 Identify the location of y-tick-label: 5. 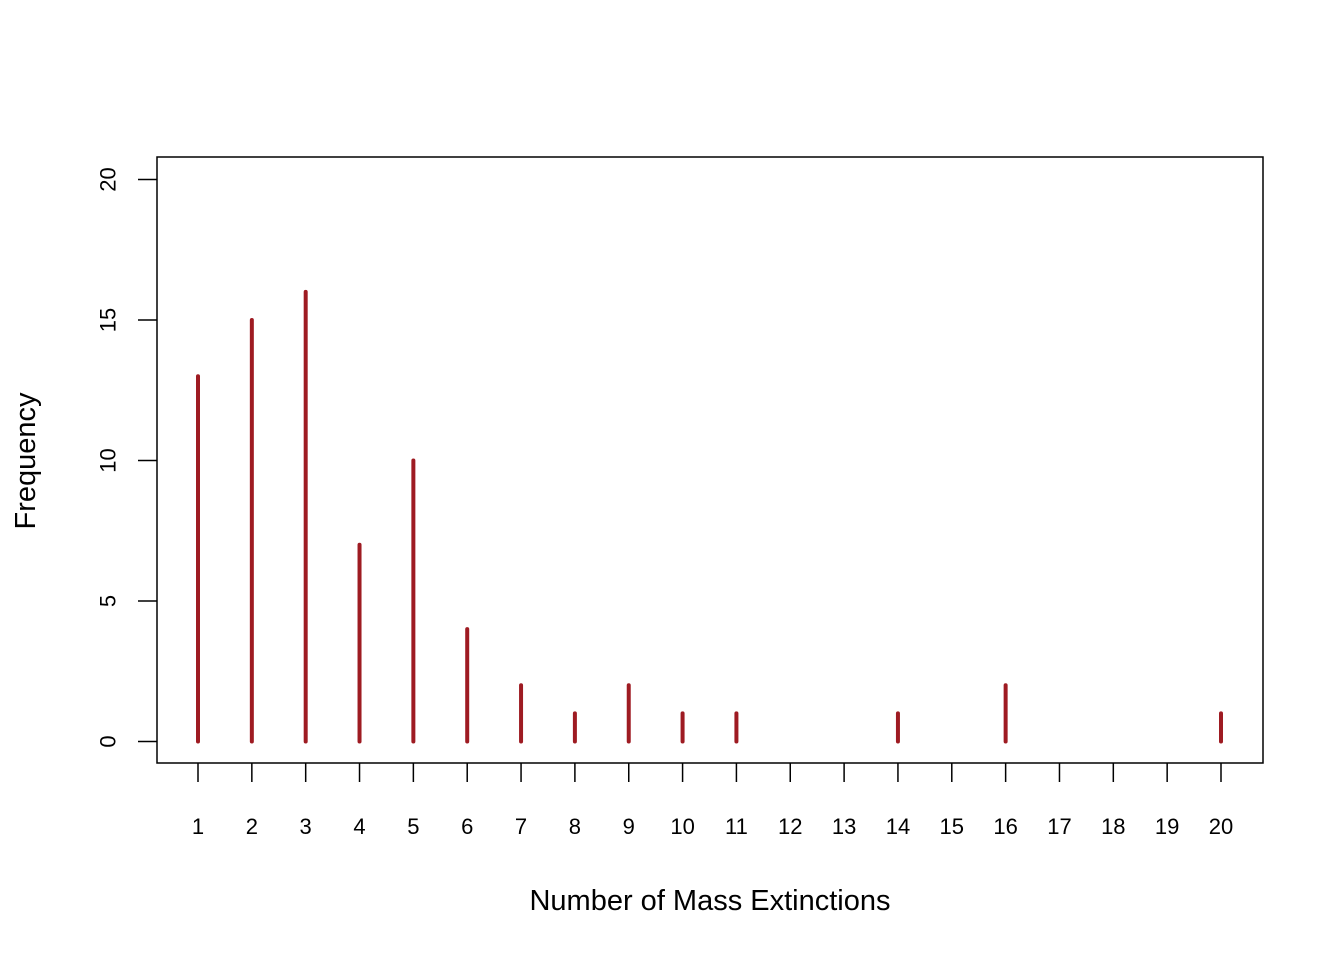
(108, 601).